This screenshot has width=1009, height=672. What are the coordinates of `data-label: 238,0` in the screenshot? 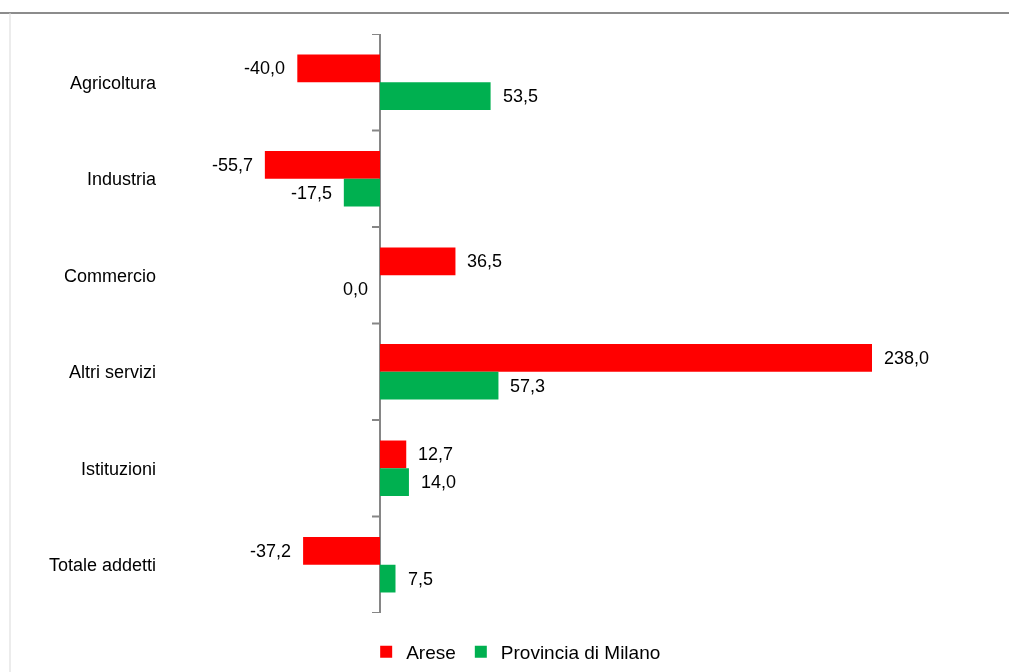 It's located at (907, 358).